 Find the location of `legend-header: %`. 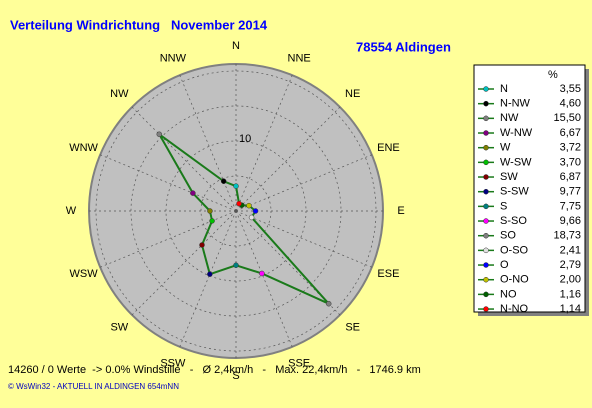

legend-header: % is located at coordinates (553, 75).